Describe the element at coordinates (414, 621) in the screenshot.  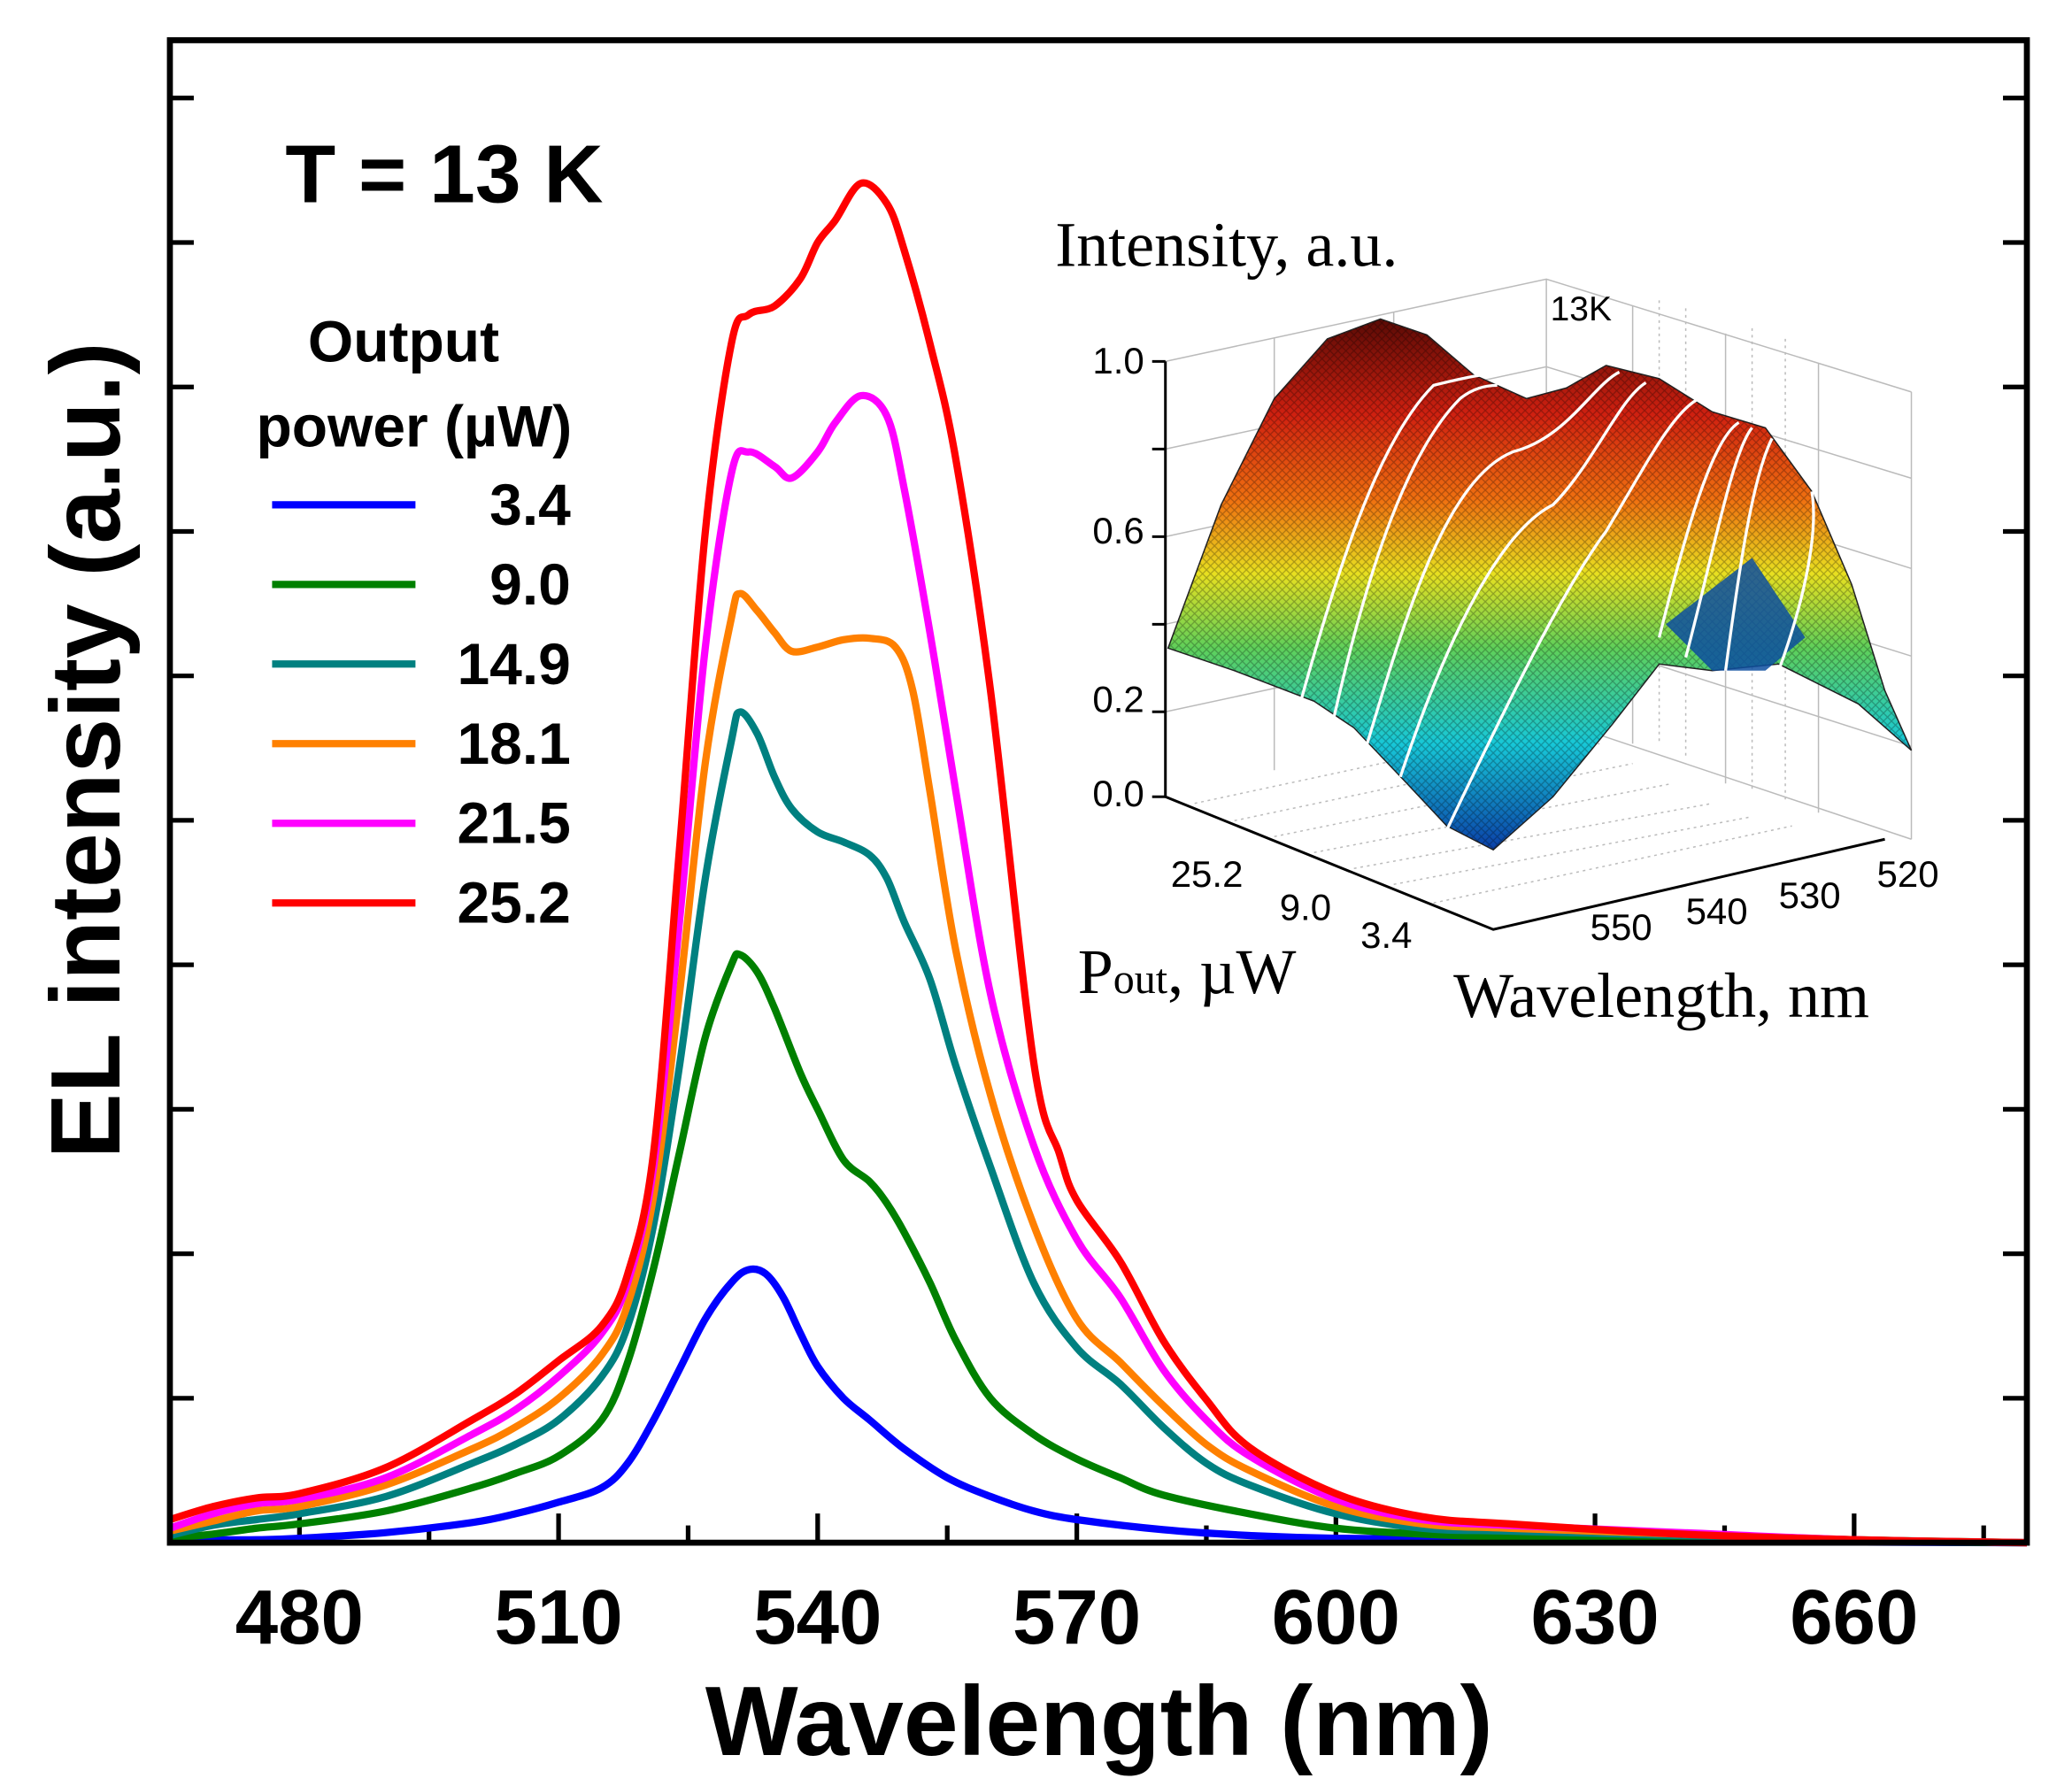
I see `legend: Output power (µW) 3.4 9.0 14.9 18.1 21.5 25.2` at that location.